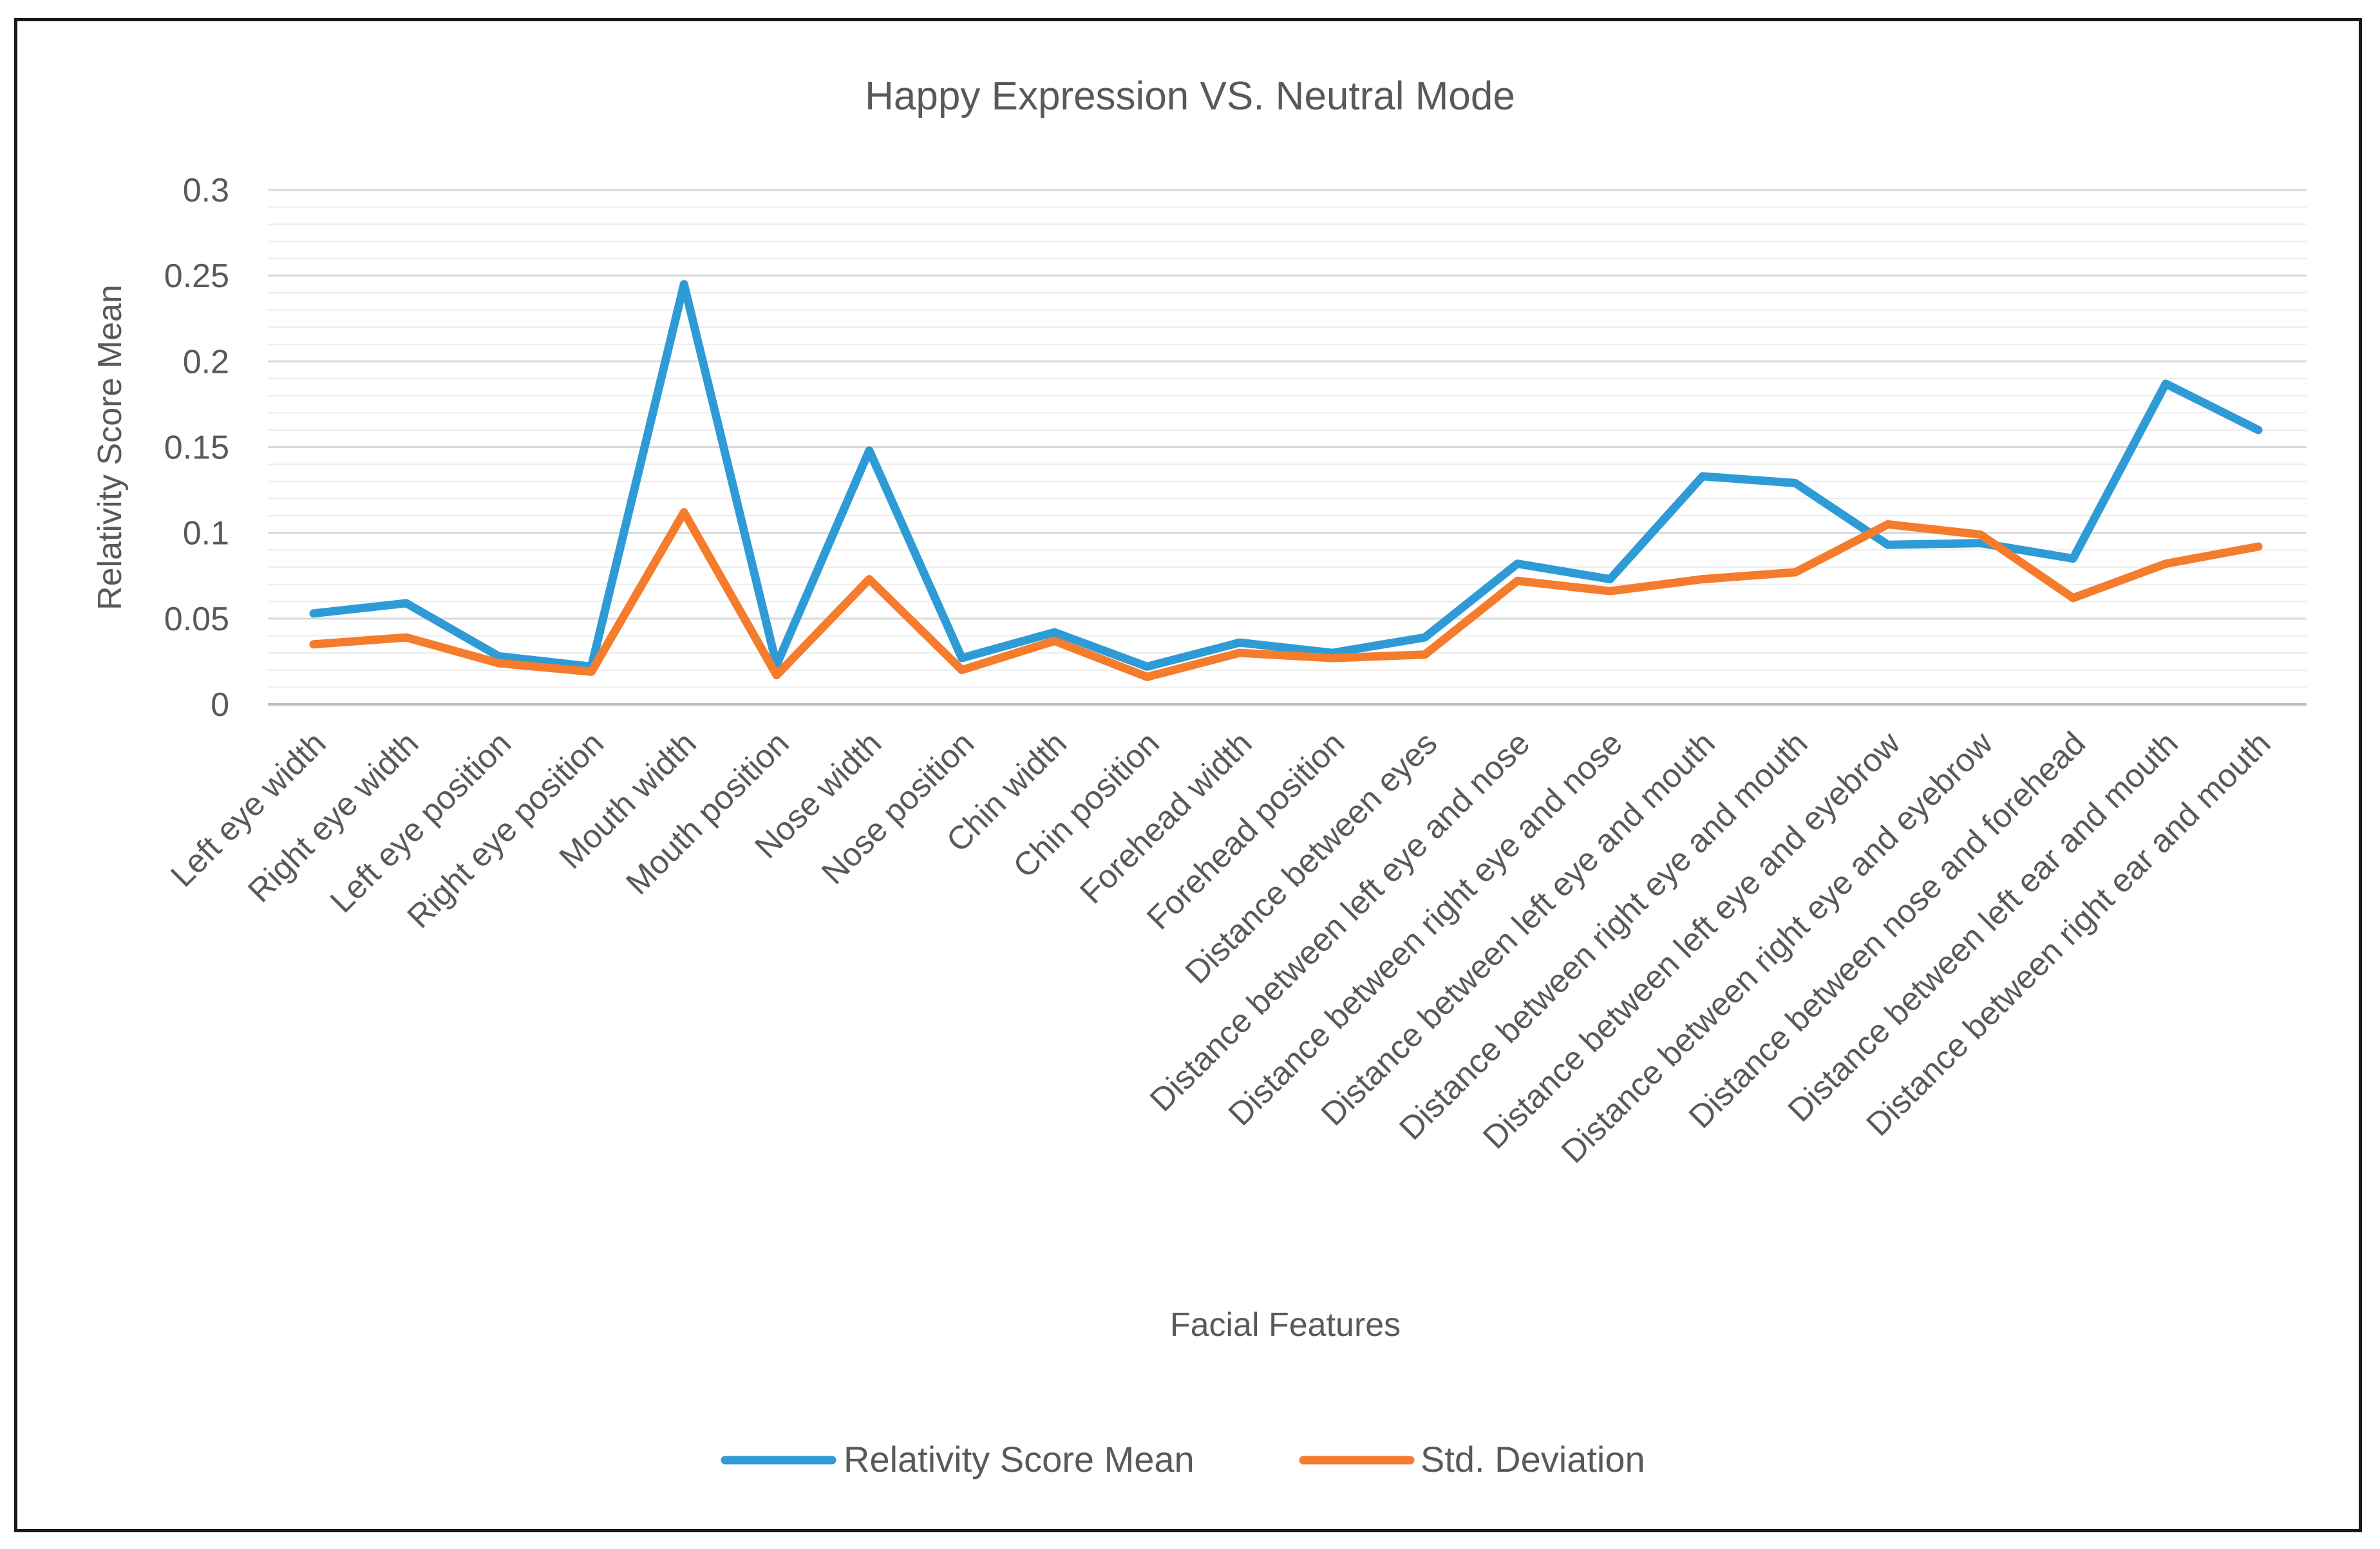 The width and height of the screenshot is (2380, 1549). What do you see at coordinates (197, 619) in the screenshot?
I see `y-tick-label: 0.05` at bounding box center [197, 619].